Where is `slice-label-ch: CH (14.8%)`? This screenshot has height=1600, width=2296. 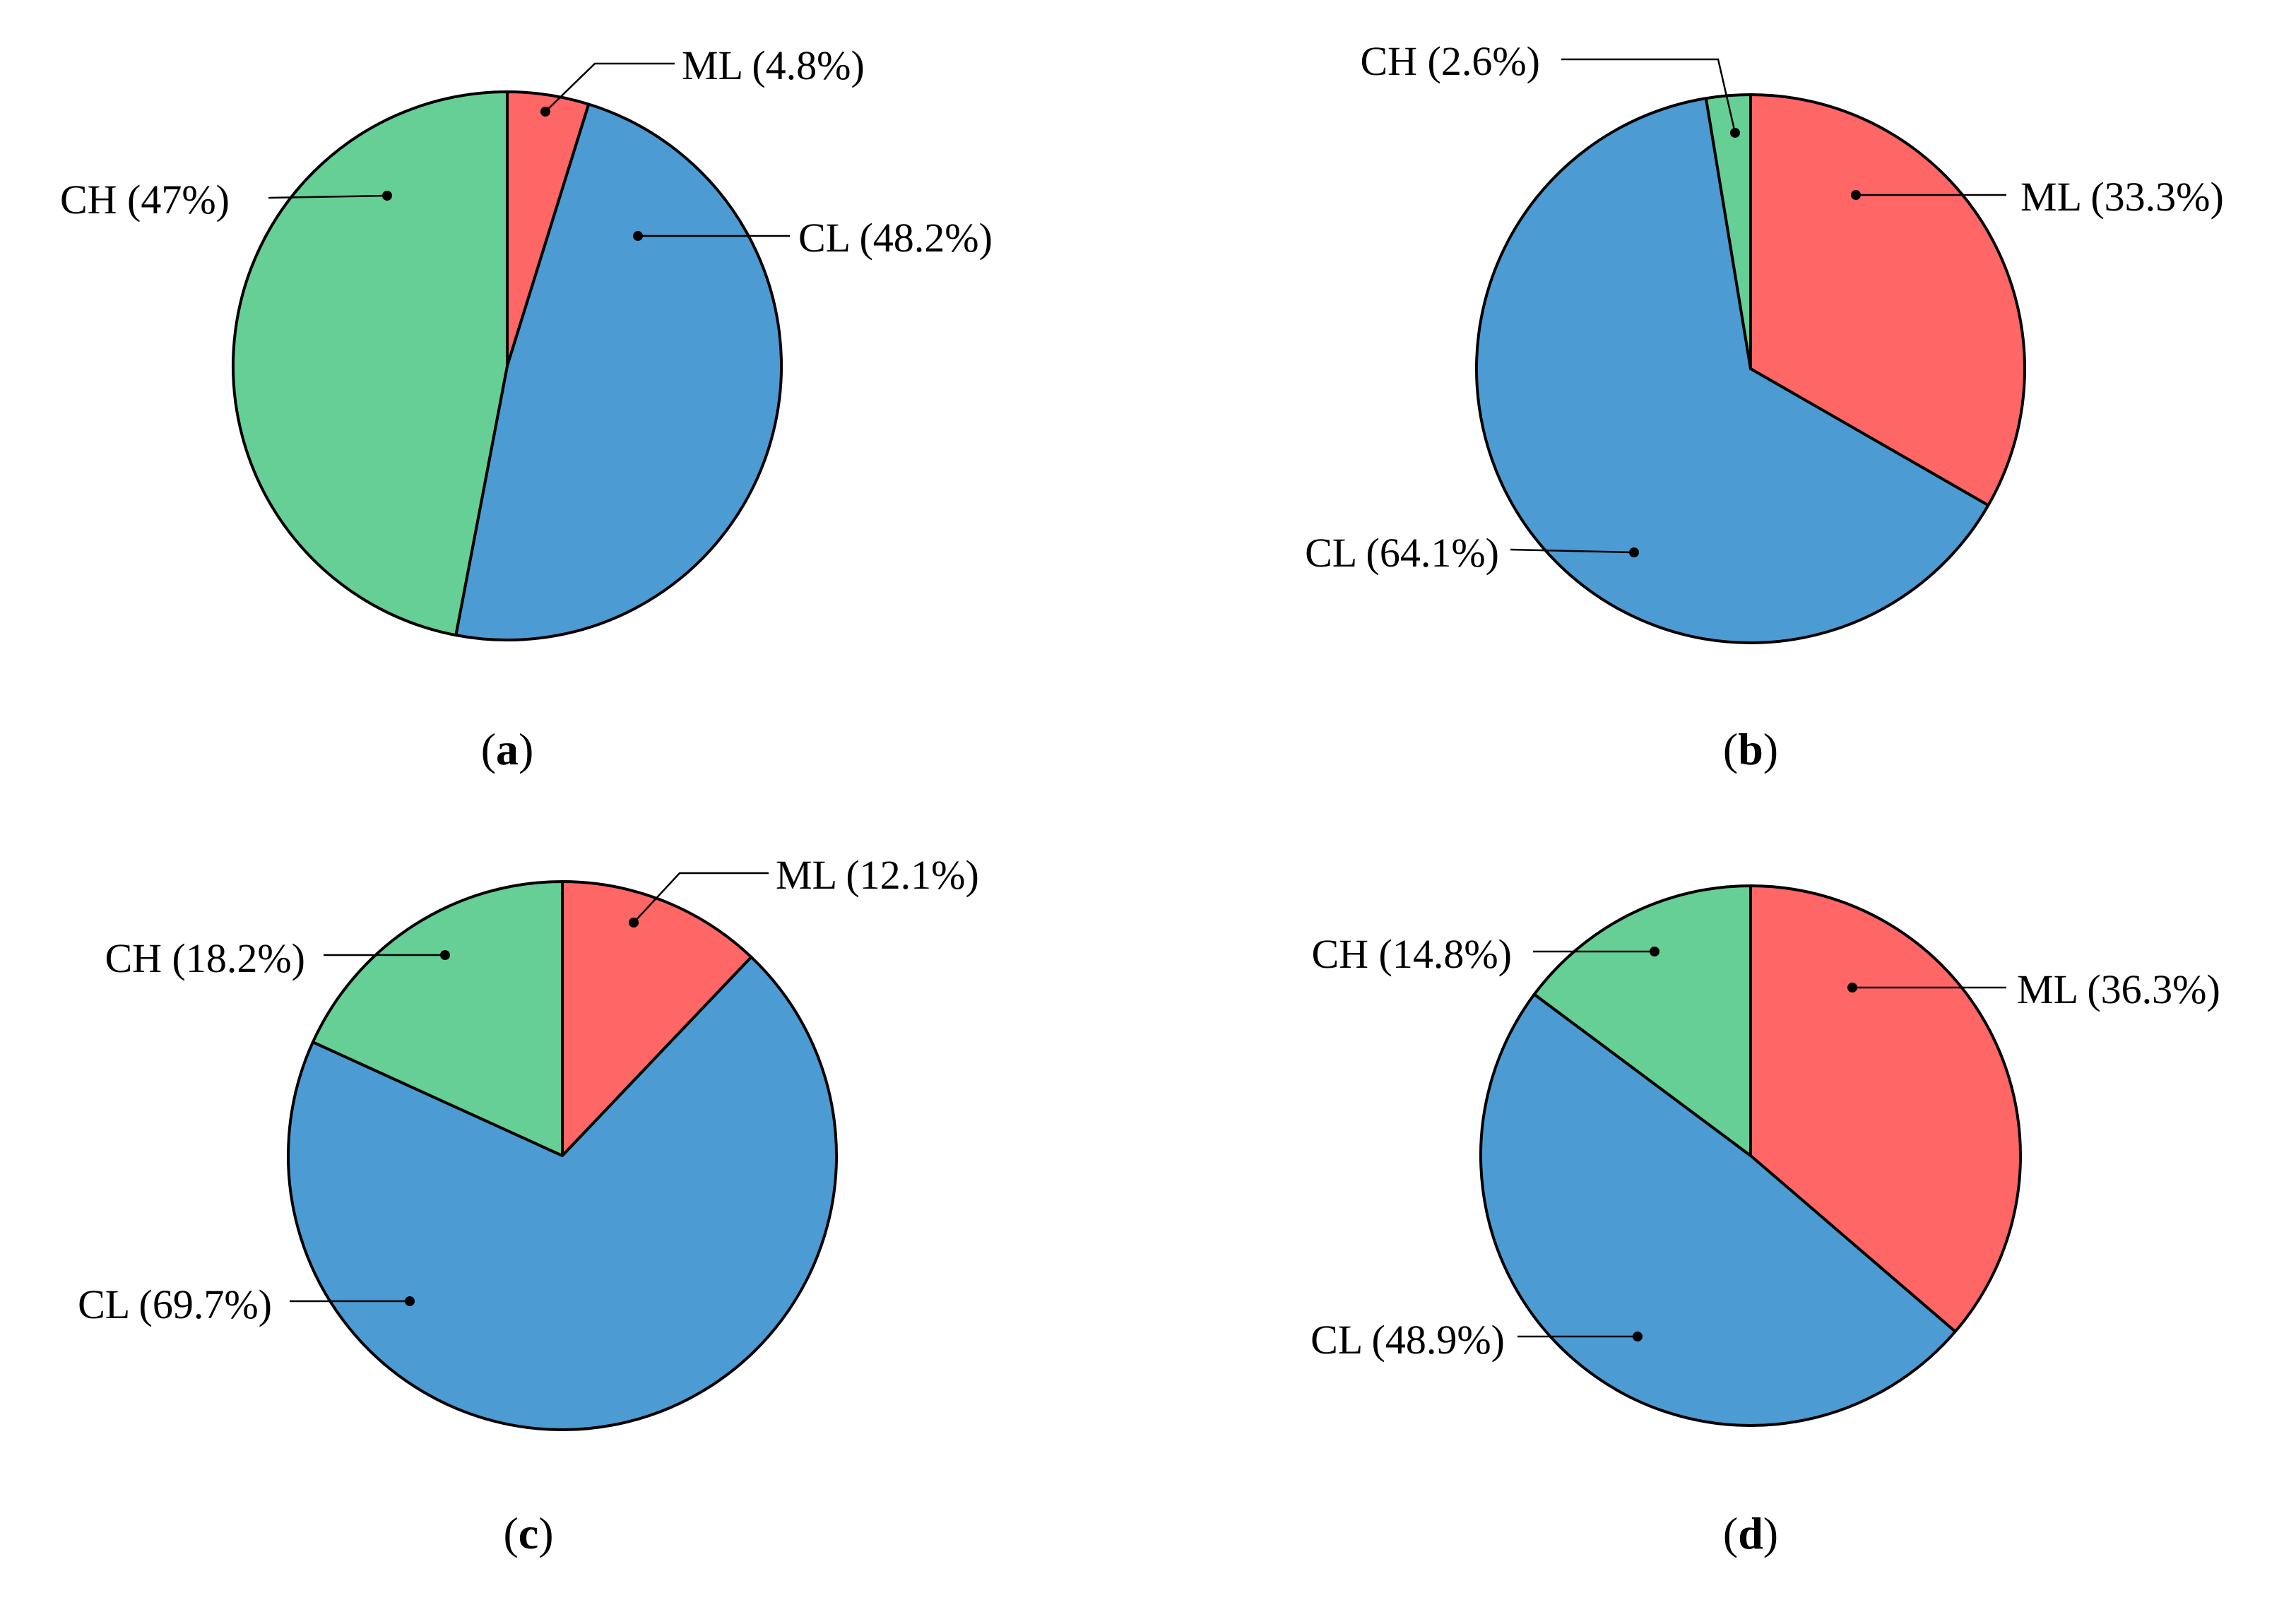
slice-label-ch: CH (14.8%) is located at coordinates (1412, 954).